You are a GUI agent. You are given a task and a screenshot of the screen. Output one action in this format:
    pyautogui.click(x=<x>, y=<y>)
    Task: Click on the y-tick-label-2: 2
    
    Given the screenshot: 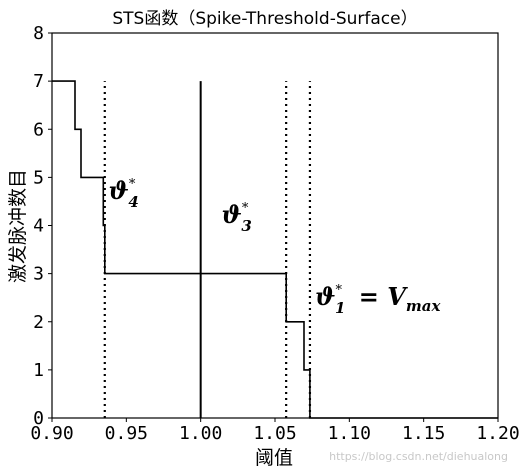 What is the action you would take?
    pyautogui.click(x=38, y=322)
    